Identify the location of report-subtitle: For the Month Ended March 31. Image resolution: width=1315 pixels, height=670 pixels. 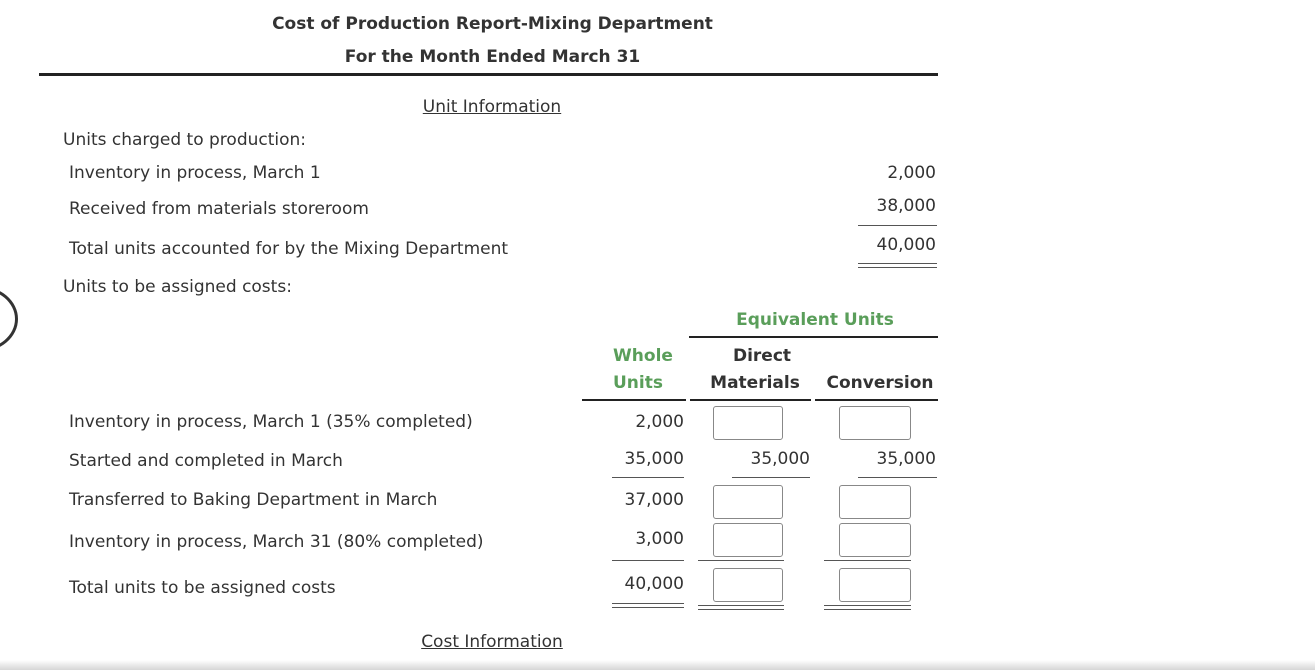
(492, 57).